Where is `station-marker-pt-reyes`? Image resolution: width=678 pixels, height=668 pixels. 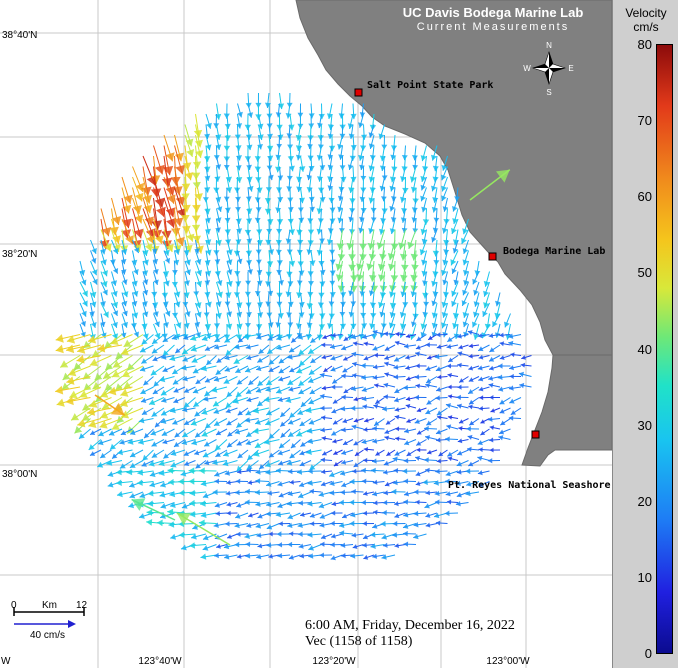
station-marker-pt-reyes is located at coordinates (535, 434).